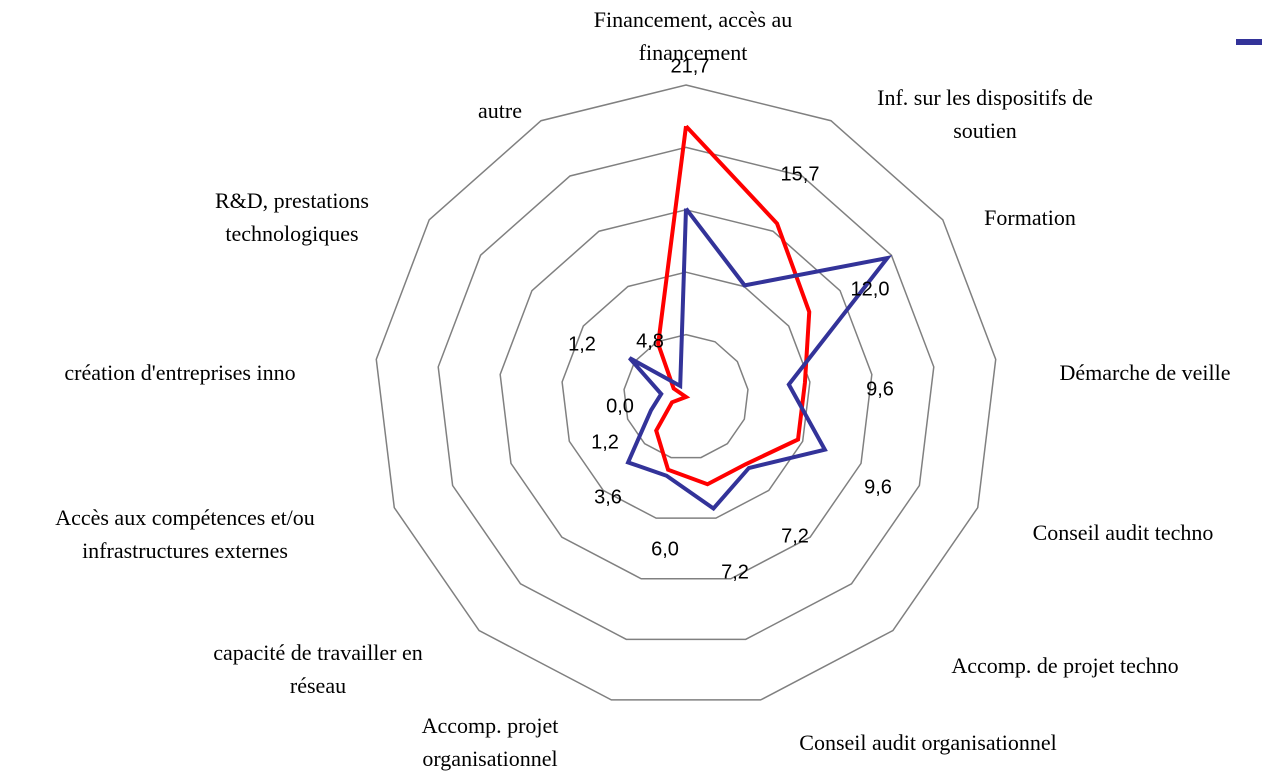  I want to click on value-label: 12,0, so click(870, 289).